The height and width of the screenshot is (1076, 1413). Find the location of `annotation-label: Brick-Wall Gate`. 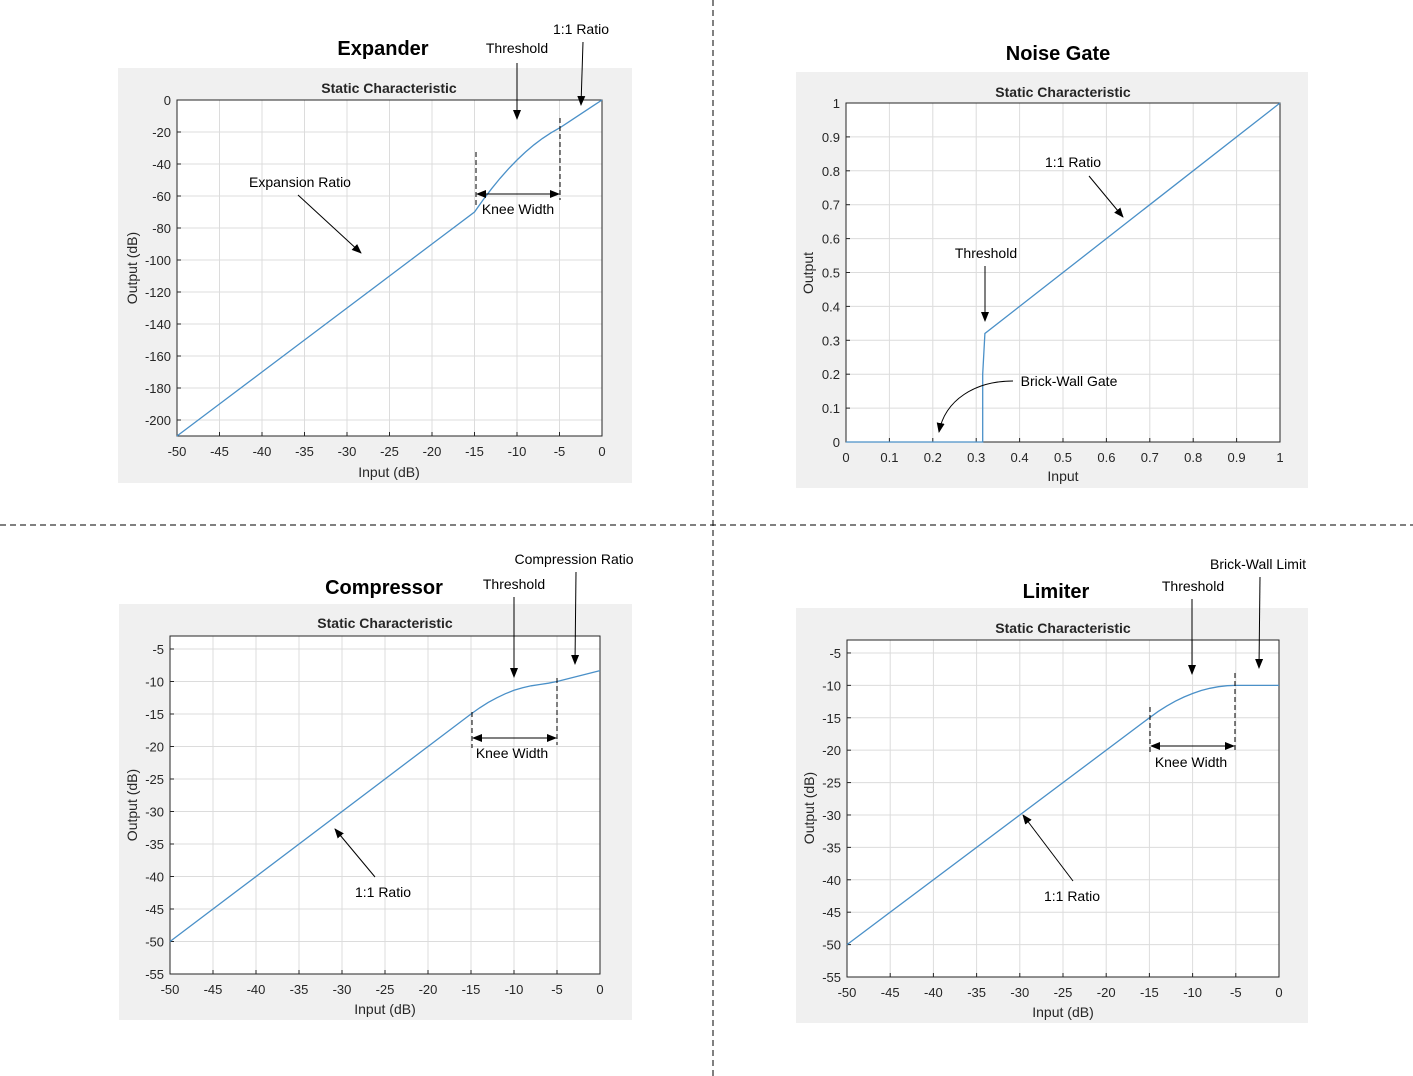

annotation-label: Brick-Wall Gate is located at coordinates (1069, 381).